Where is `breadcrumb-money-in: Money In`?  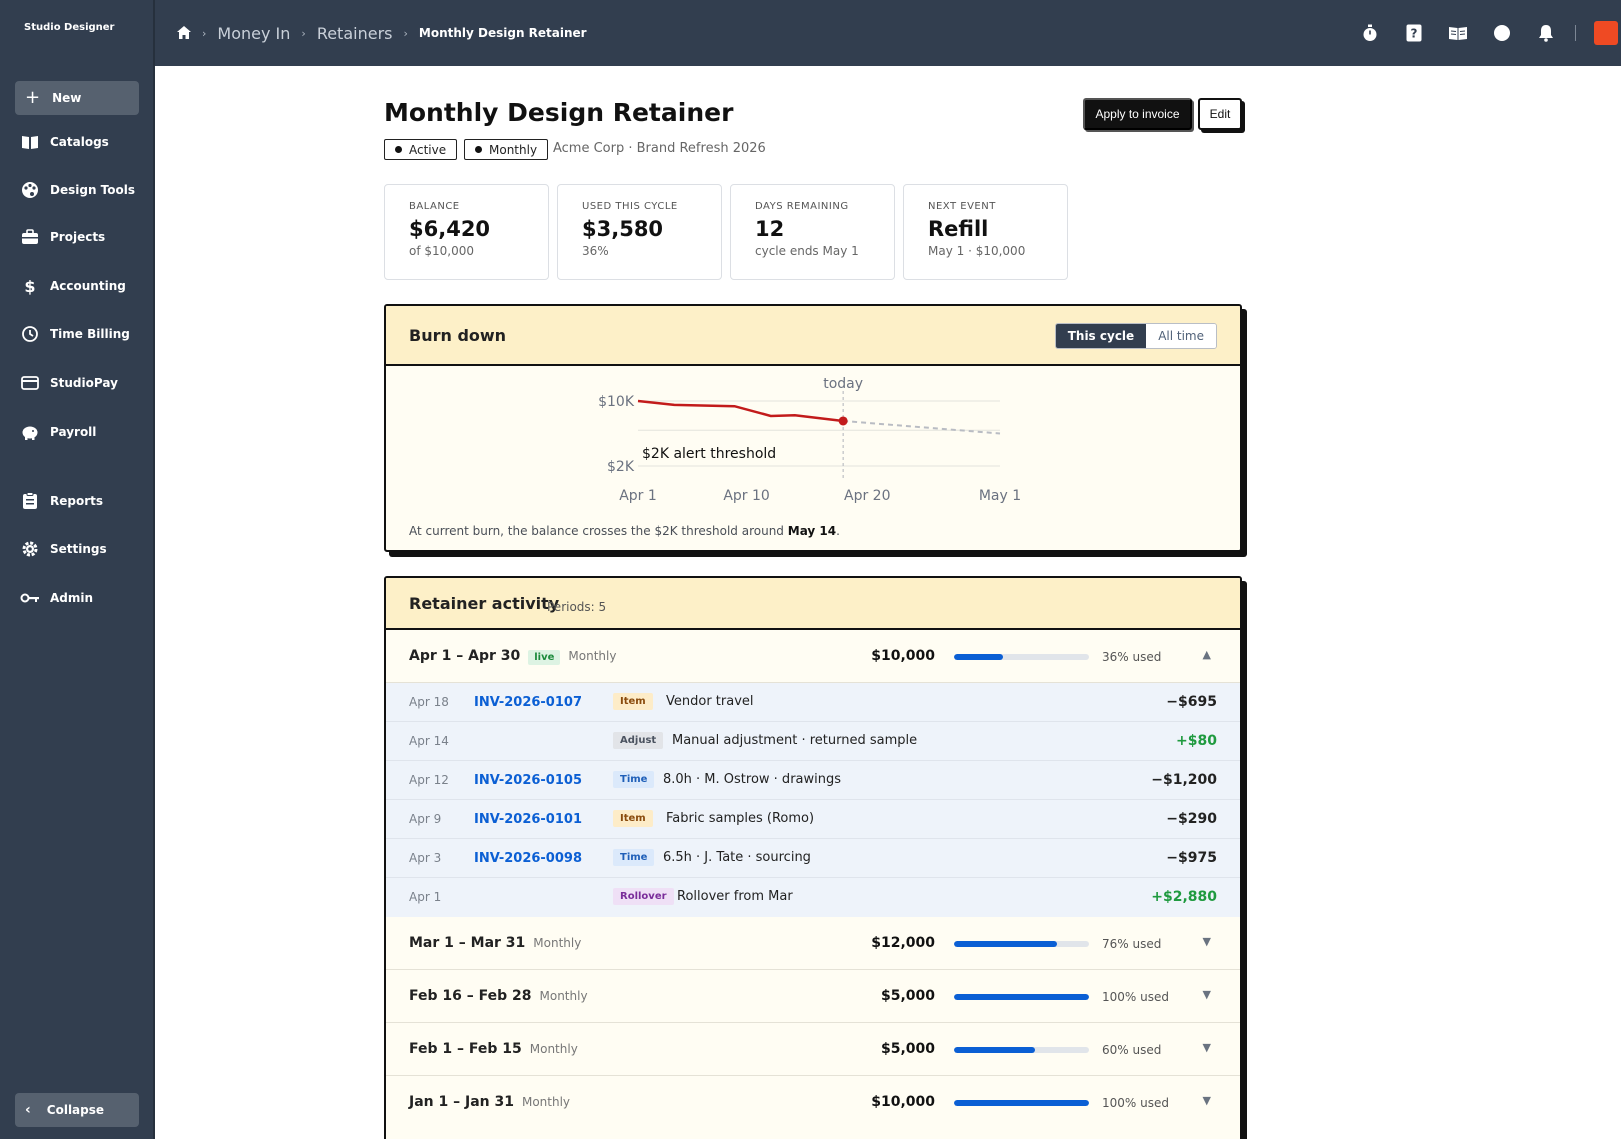 breadcrumb-money-in: Money In is located at coordinates (254, 33).